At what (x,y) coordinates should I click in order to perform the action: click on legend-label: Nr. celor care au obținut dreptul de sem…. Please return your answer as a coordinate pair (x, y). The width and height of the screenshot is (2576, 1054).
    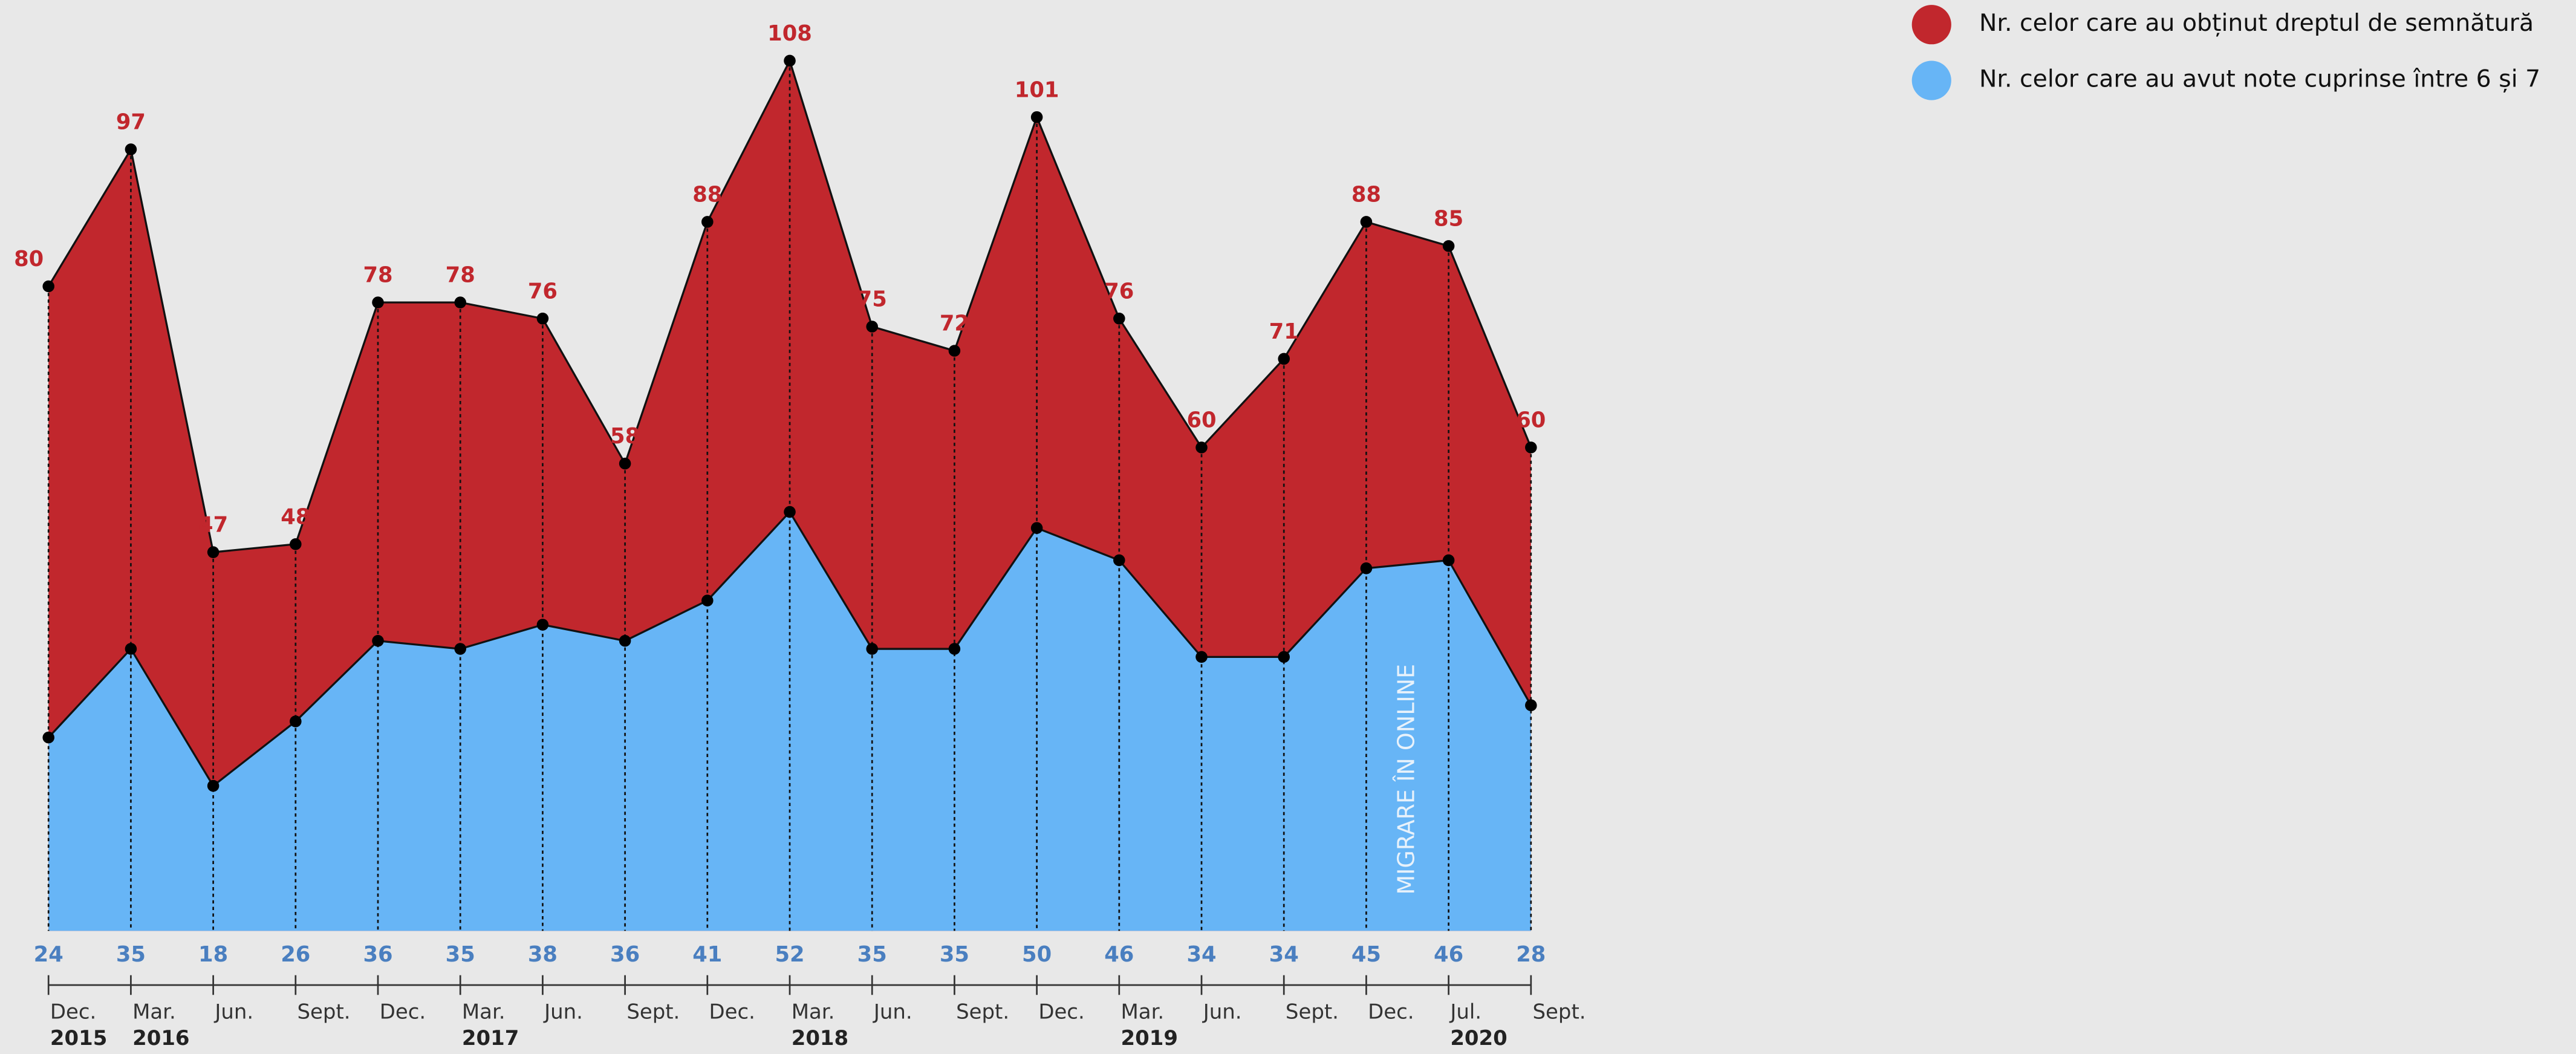
    Looking at the image, I should click on (2256, 23).